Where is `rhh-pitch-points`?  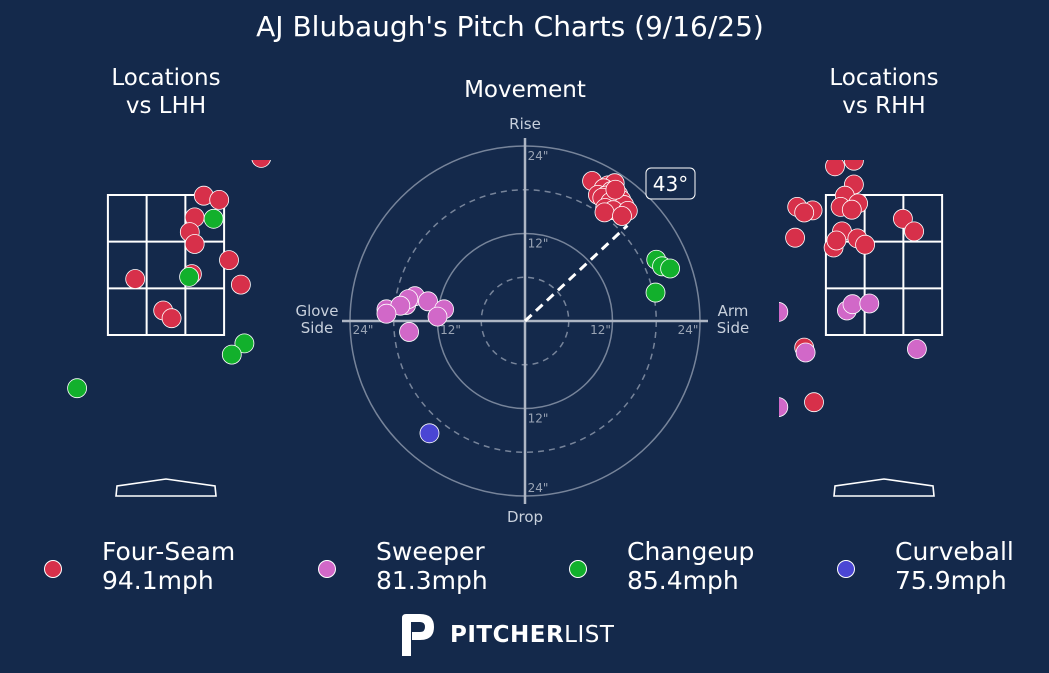
rhh-pitch-points is located at coordinates (853, 288).